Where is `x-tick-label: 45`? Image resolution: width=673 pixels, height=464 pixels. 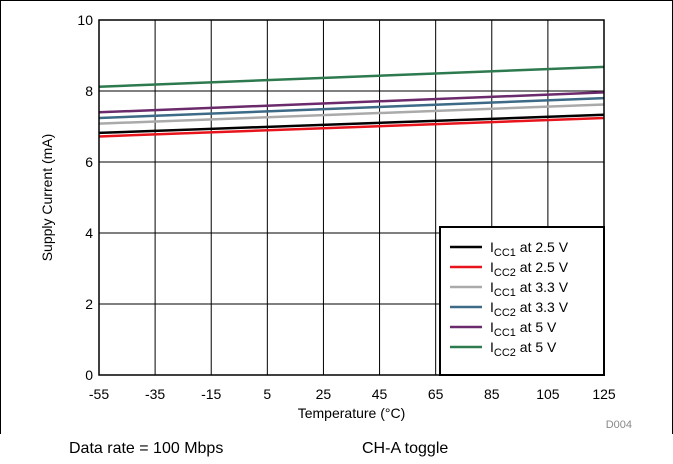
x-tick-label: 45 is located at coordinates (380, 394).